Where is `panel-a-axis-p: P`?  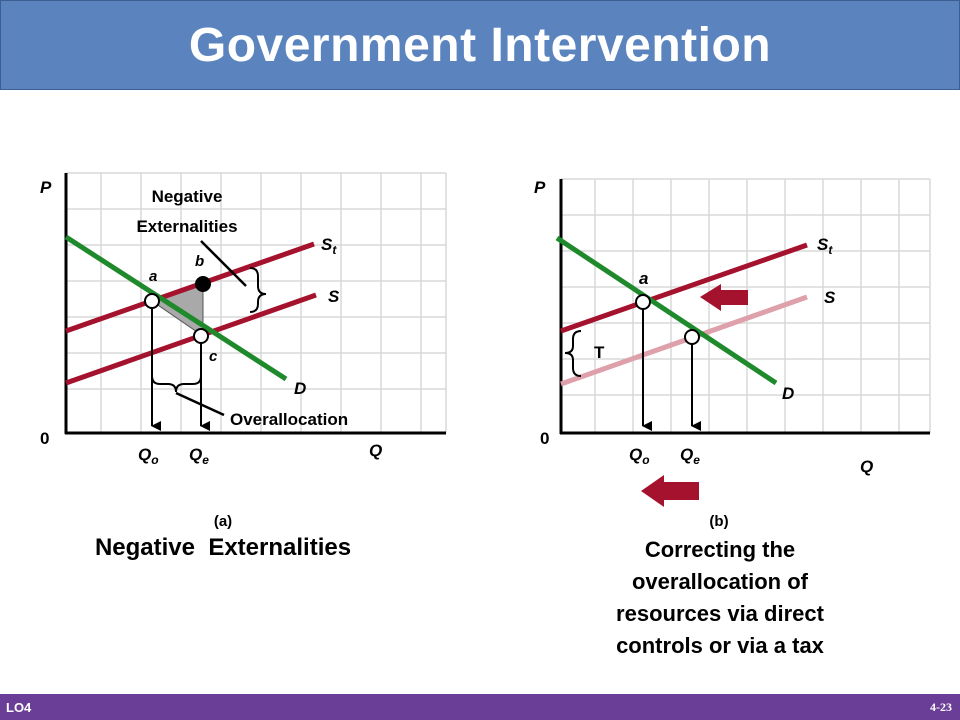
panel-a-axis-p: P is located at coordinates (46, 187).